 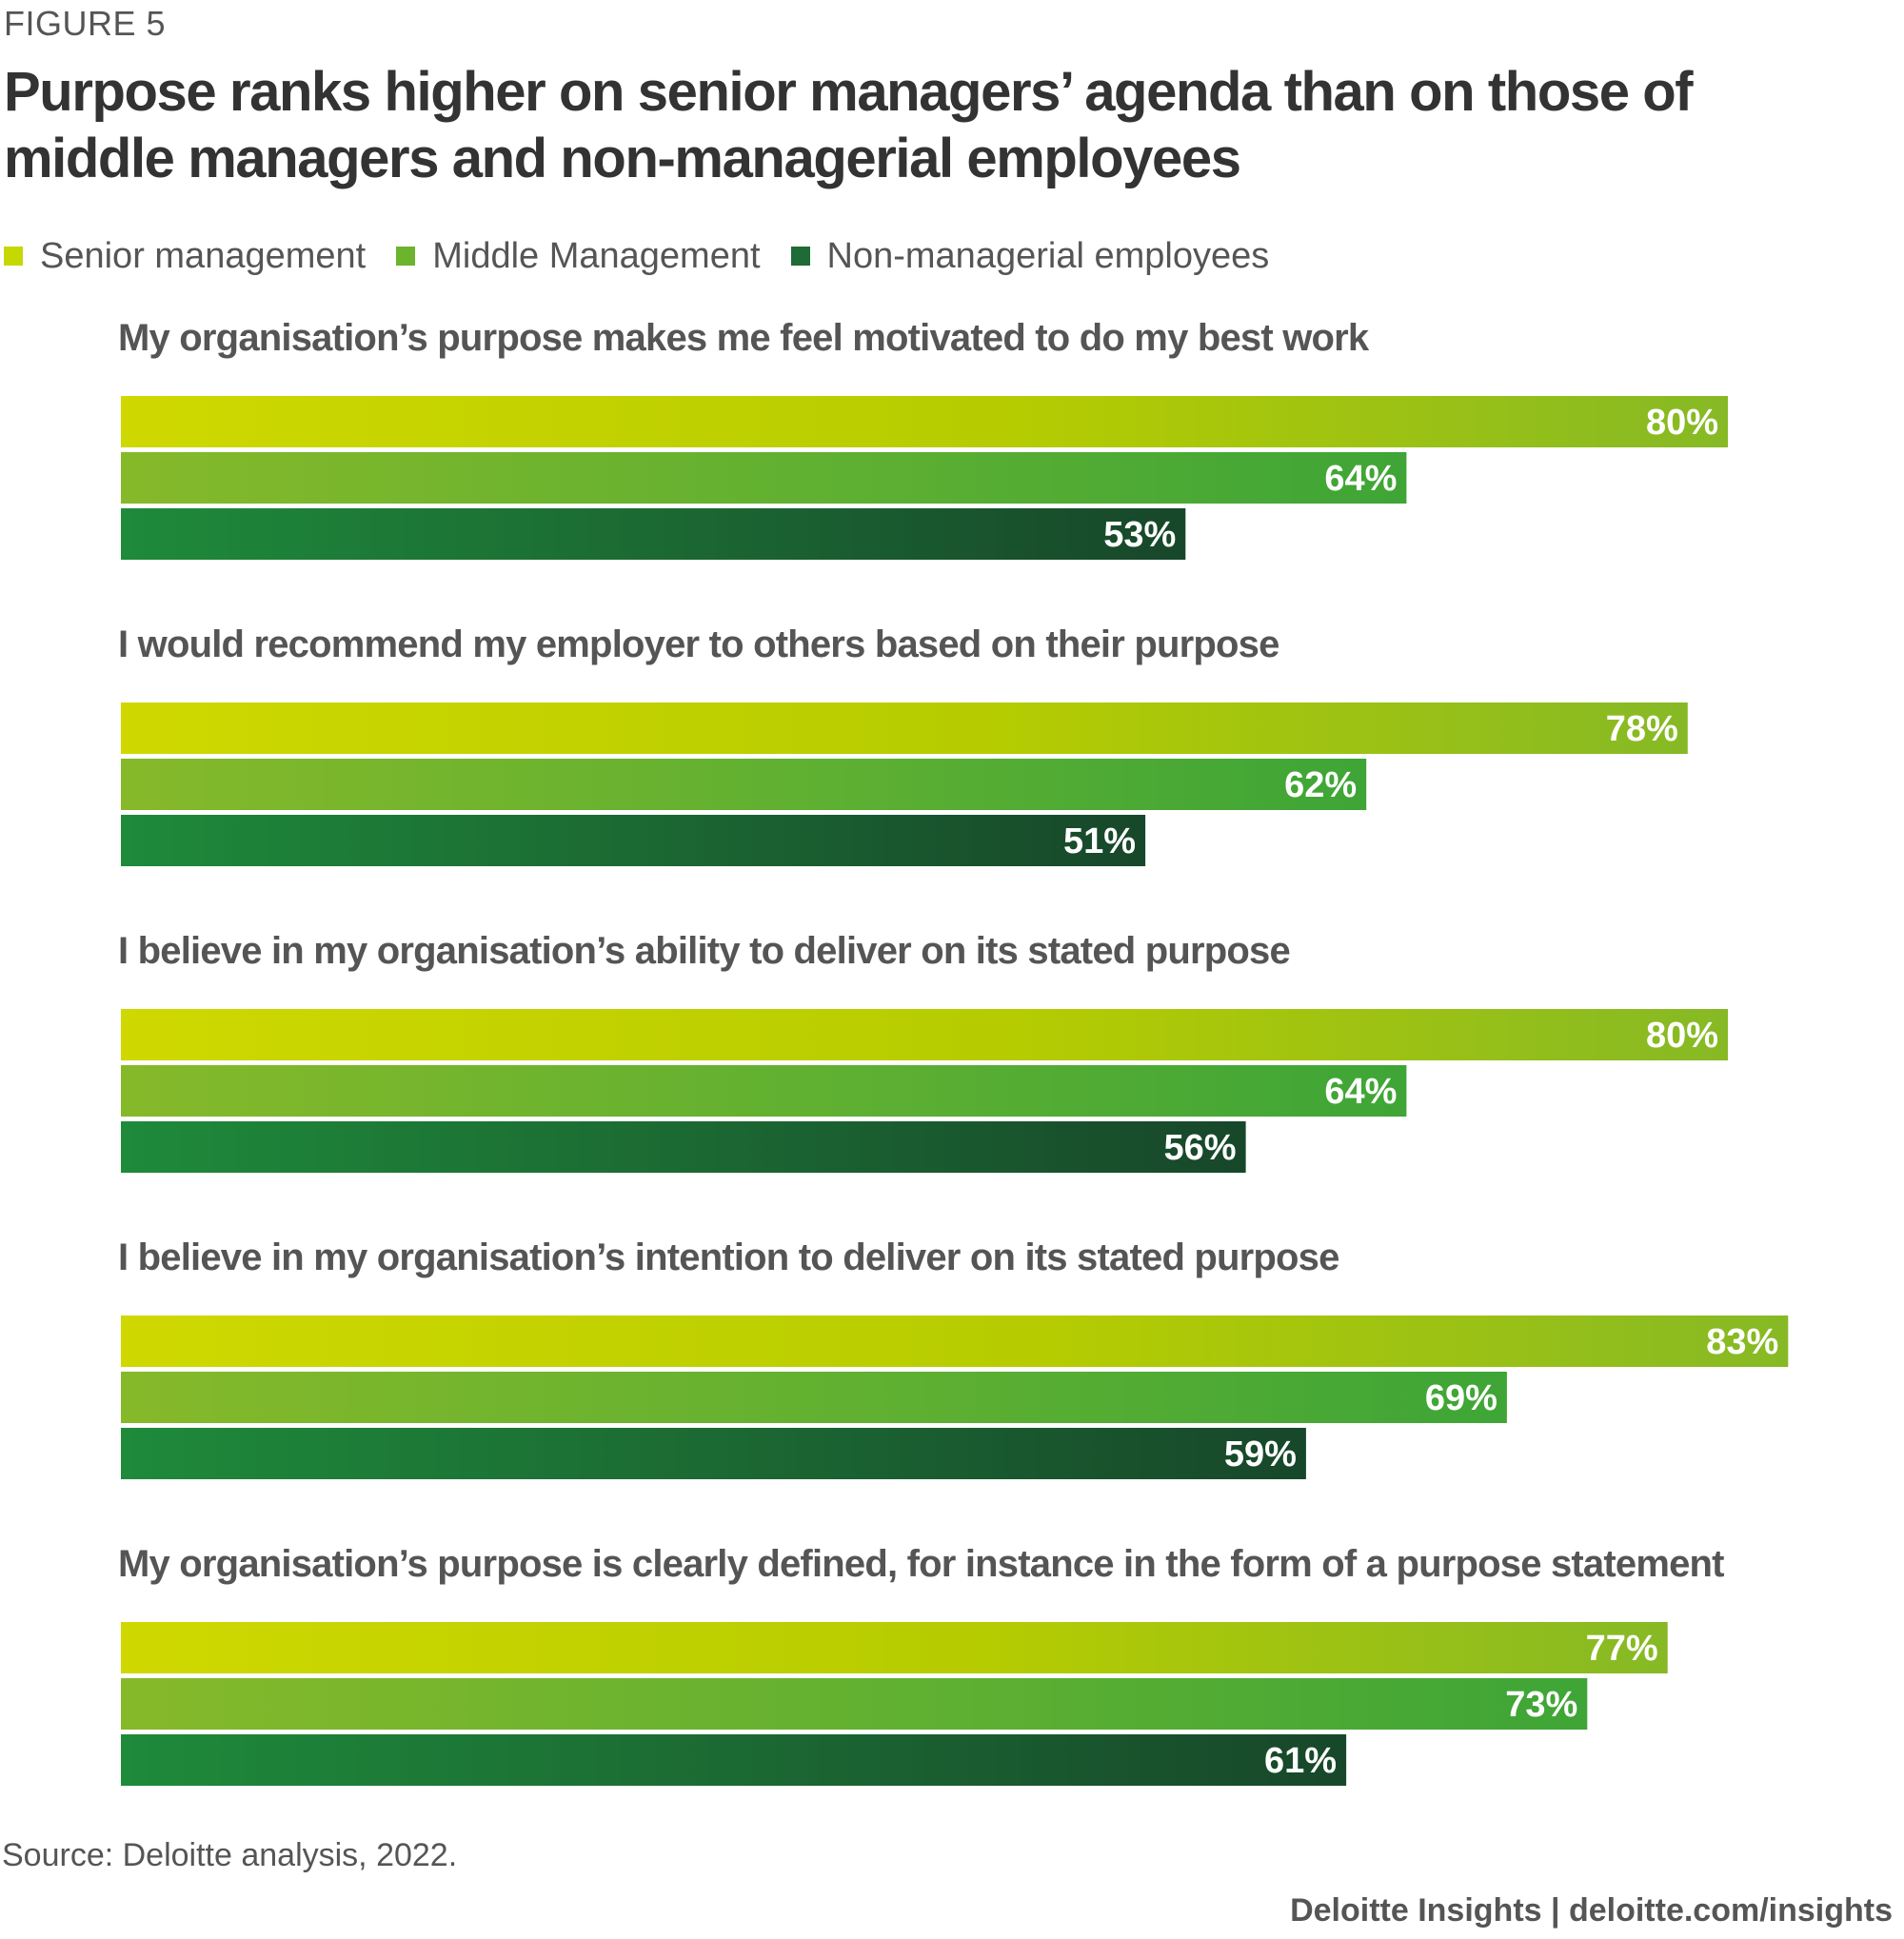 I want to click on value-label-non-managerial-3: 56%, so click(x=1200, y=1148).